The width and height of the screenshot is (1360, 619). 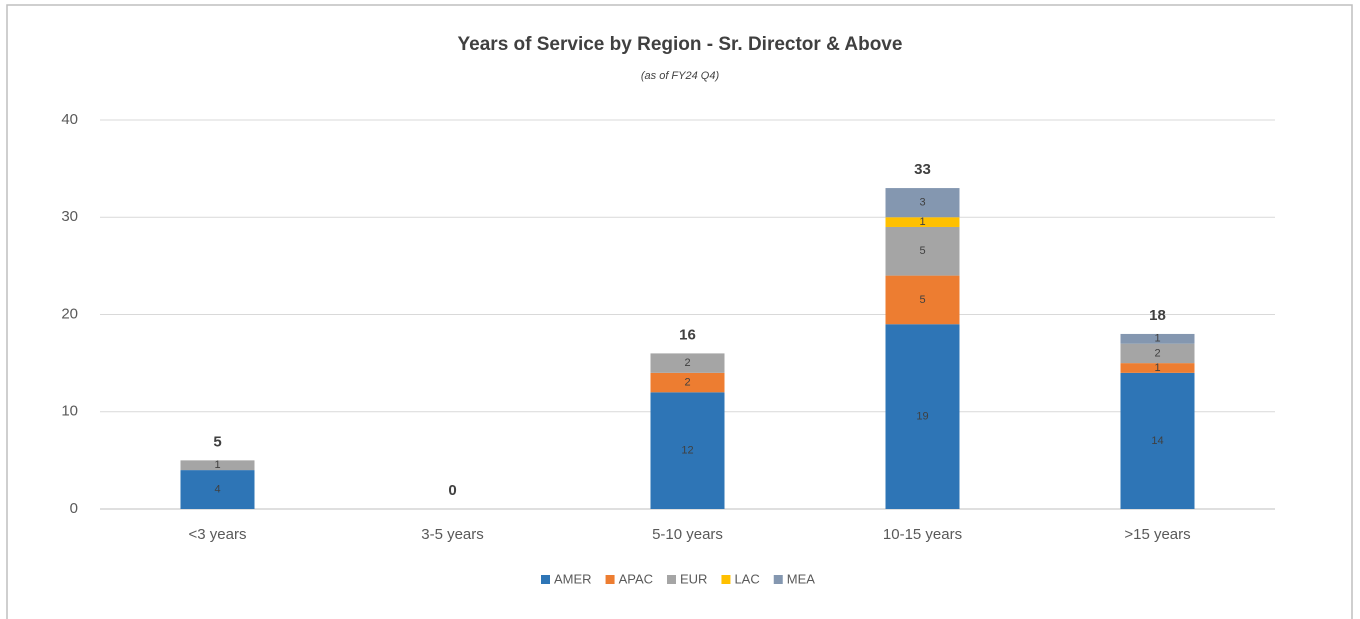 What do you see at coordinates (573, 578) in the screenshot?
I see `legend-label: AMER` at bounding box center [573, 578].